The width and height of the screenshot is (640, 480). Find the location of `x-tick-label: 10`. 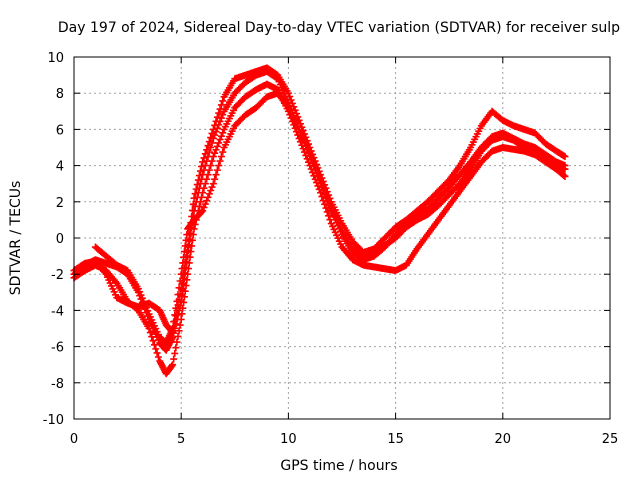

x-tick-label: 10 is located at coordinates (288, 439).